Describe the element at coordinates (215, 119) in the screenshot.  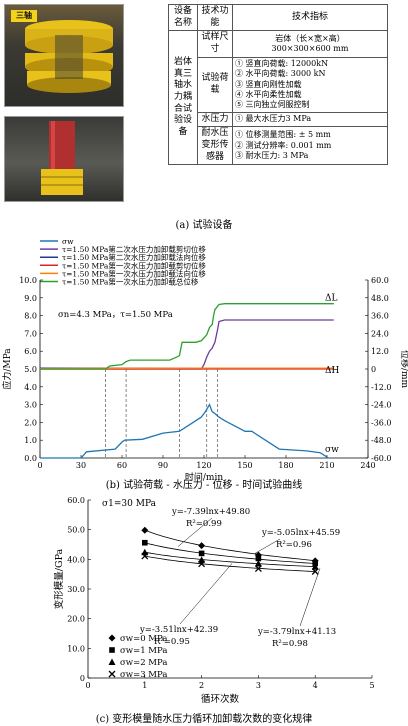
I see `function-cell: 水压力` at that location.